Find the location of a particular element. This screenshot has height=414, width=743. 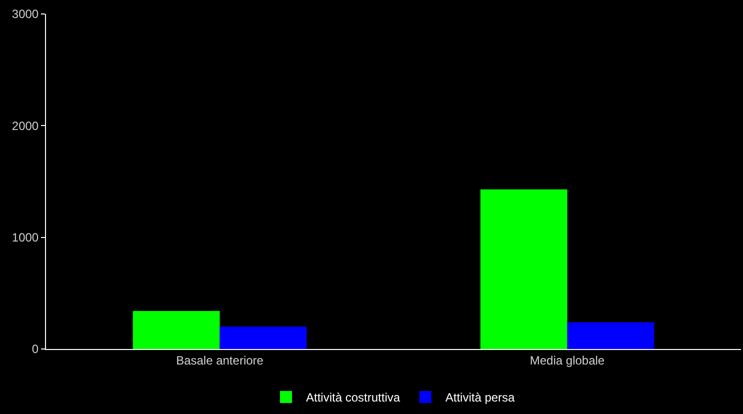

y-tick-label: 3000 is located at coordinates (25, 14).